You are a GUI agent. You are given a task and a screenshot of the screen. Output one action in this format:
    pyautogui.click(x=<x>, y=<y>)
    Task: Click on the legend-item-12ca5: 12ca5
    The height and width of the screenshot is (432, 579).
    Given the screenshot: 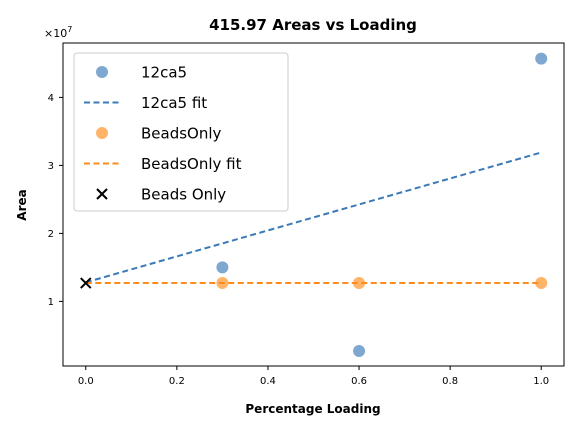 What is the action you would take?
    pyautogui.click(x=141, y=73)
    